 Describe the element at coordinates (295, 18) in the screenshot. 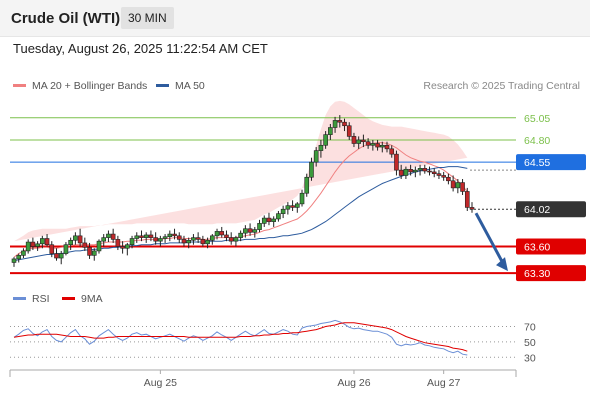

I see `title-bar: Crude Oil (WTI) 30 MIN` at that location.